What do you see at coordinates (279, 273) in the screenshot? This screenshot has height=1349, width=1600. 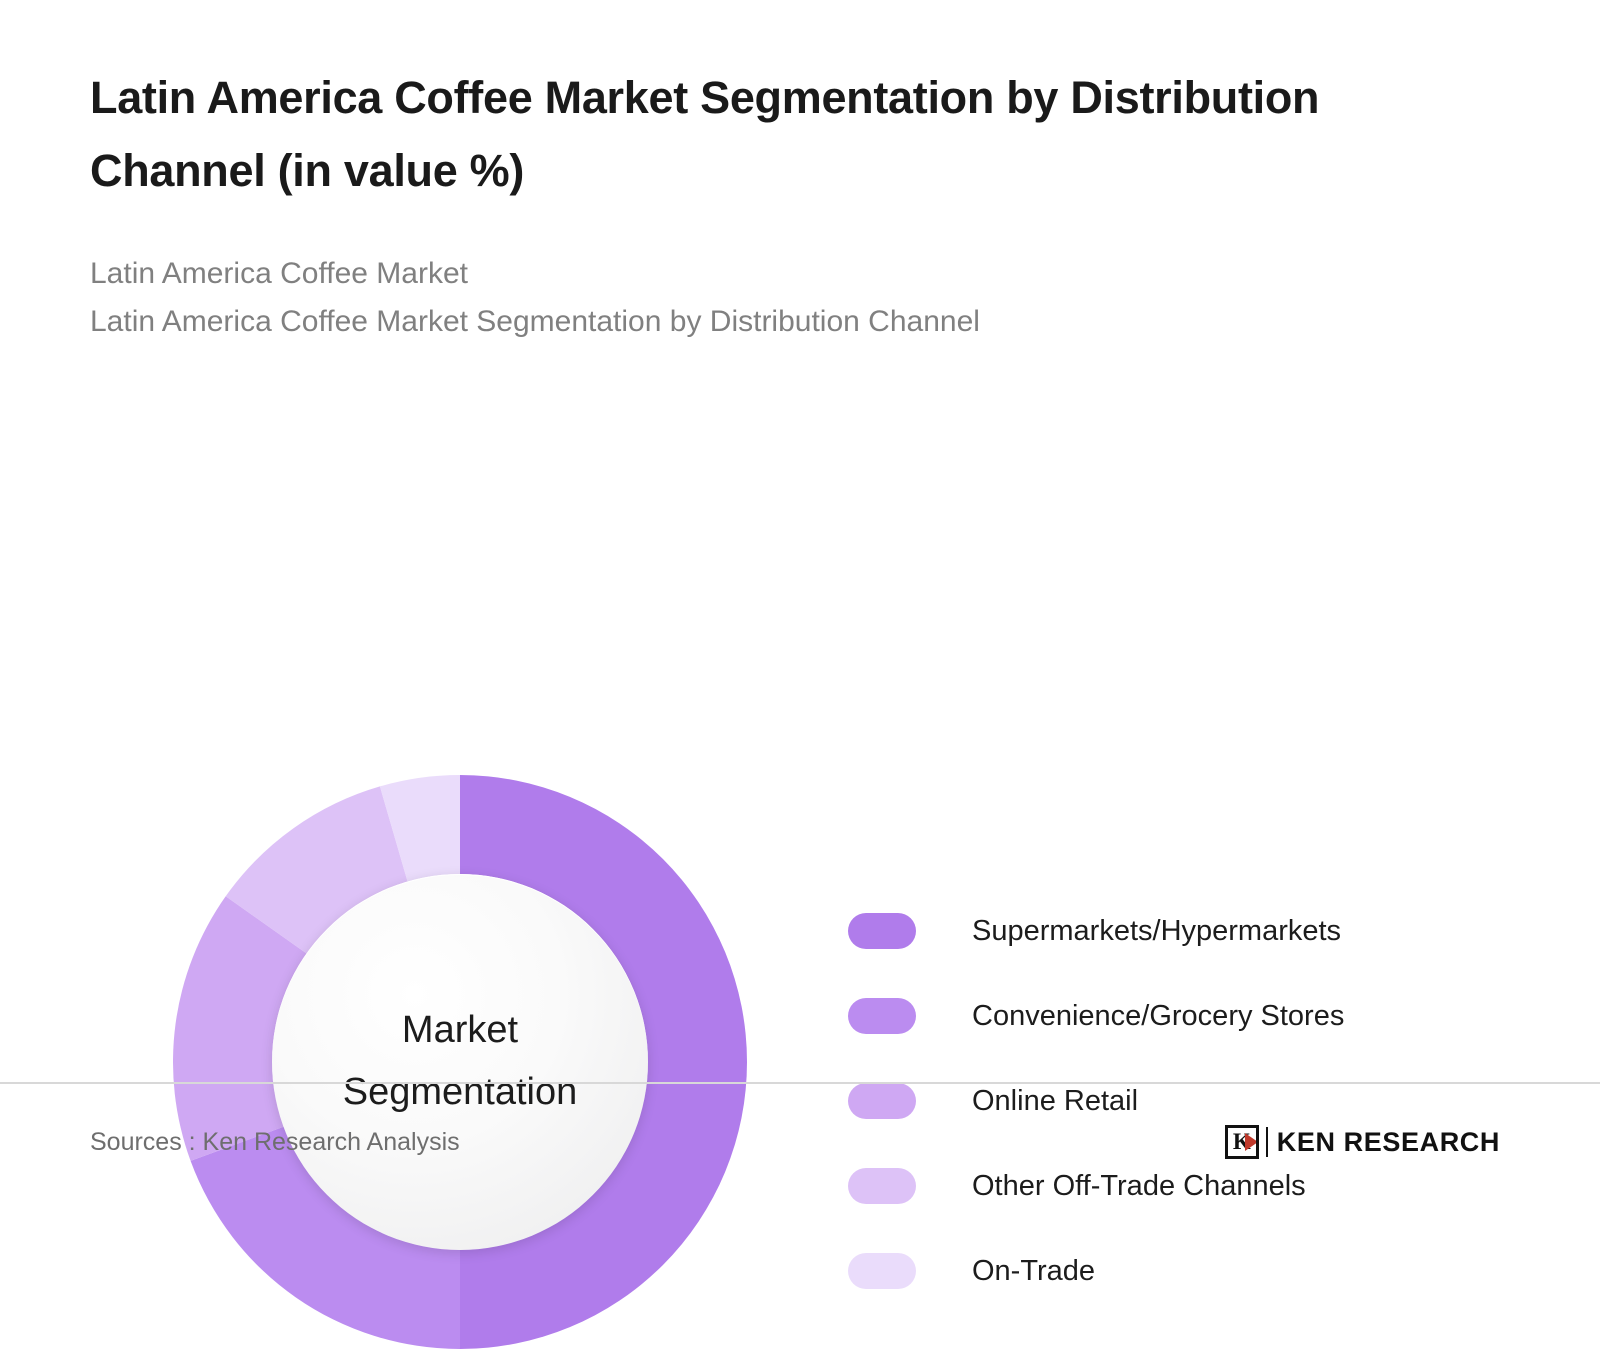 I see `subtitle-line-1: Latin America Coffee Market` at bounding box center [279, 273].